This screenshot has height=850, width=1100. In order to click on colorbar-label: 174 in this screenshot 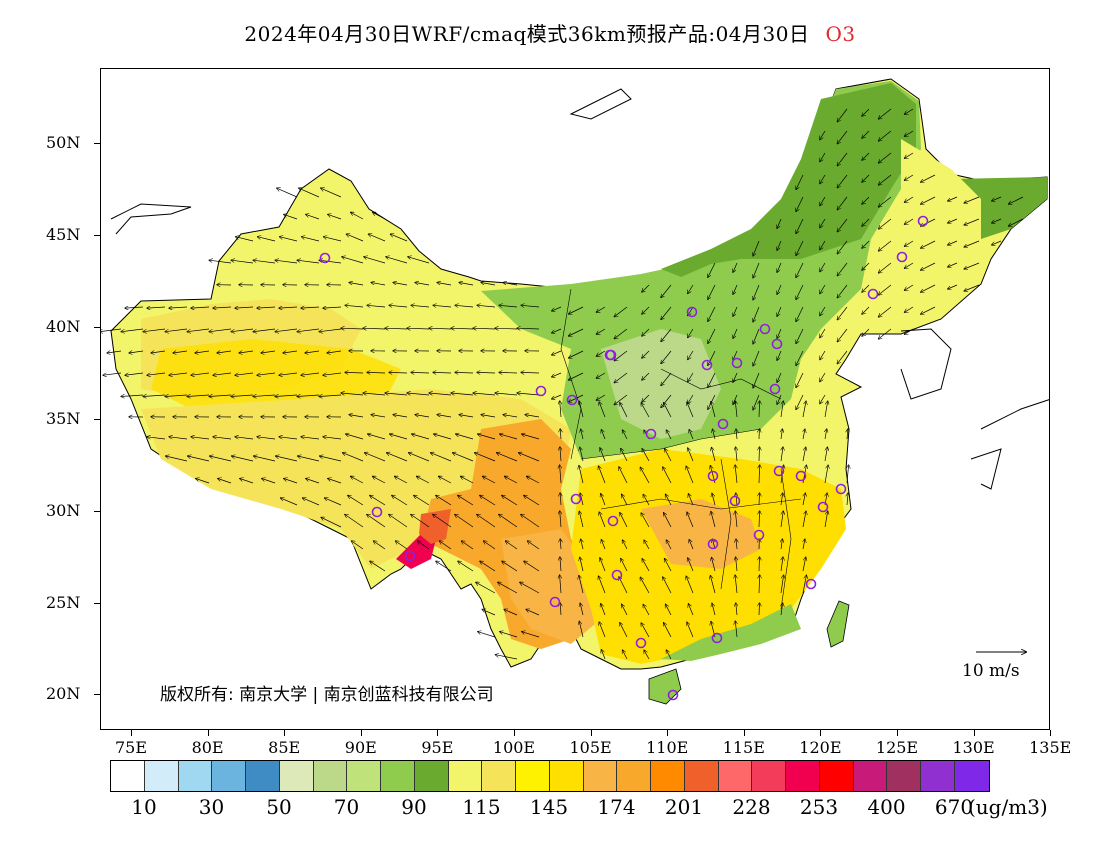, I will do `click(616, 807)`.